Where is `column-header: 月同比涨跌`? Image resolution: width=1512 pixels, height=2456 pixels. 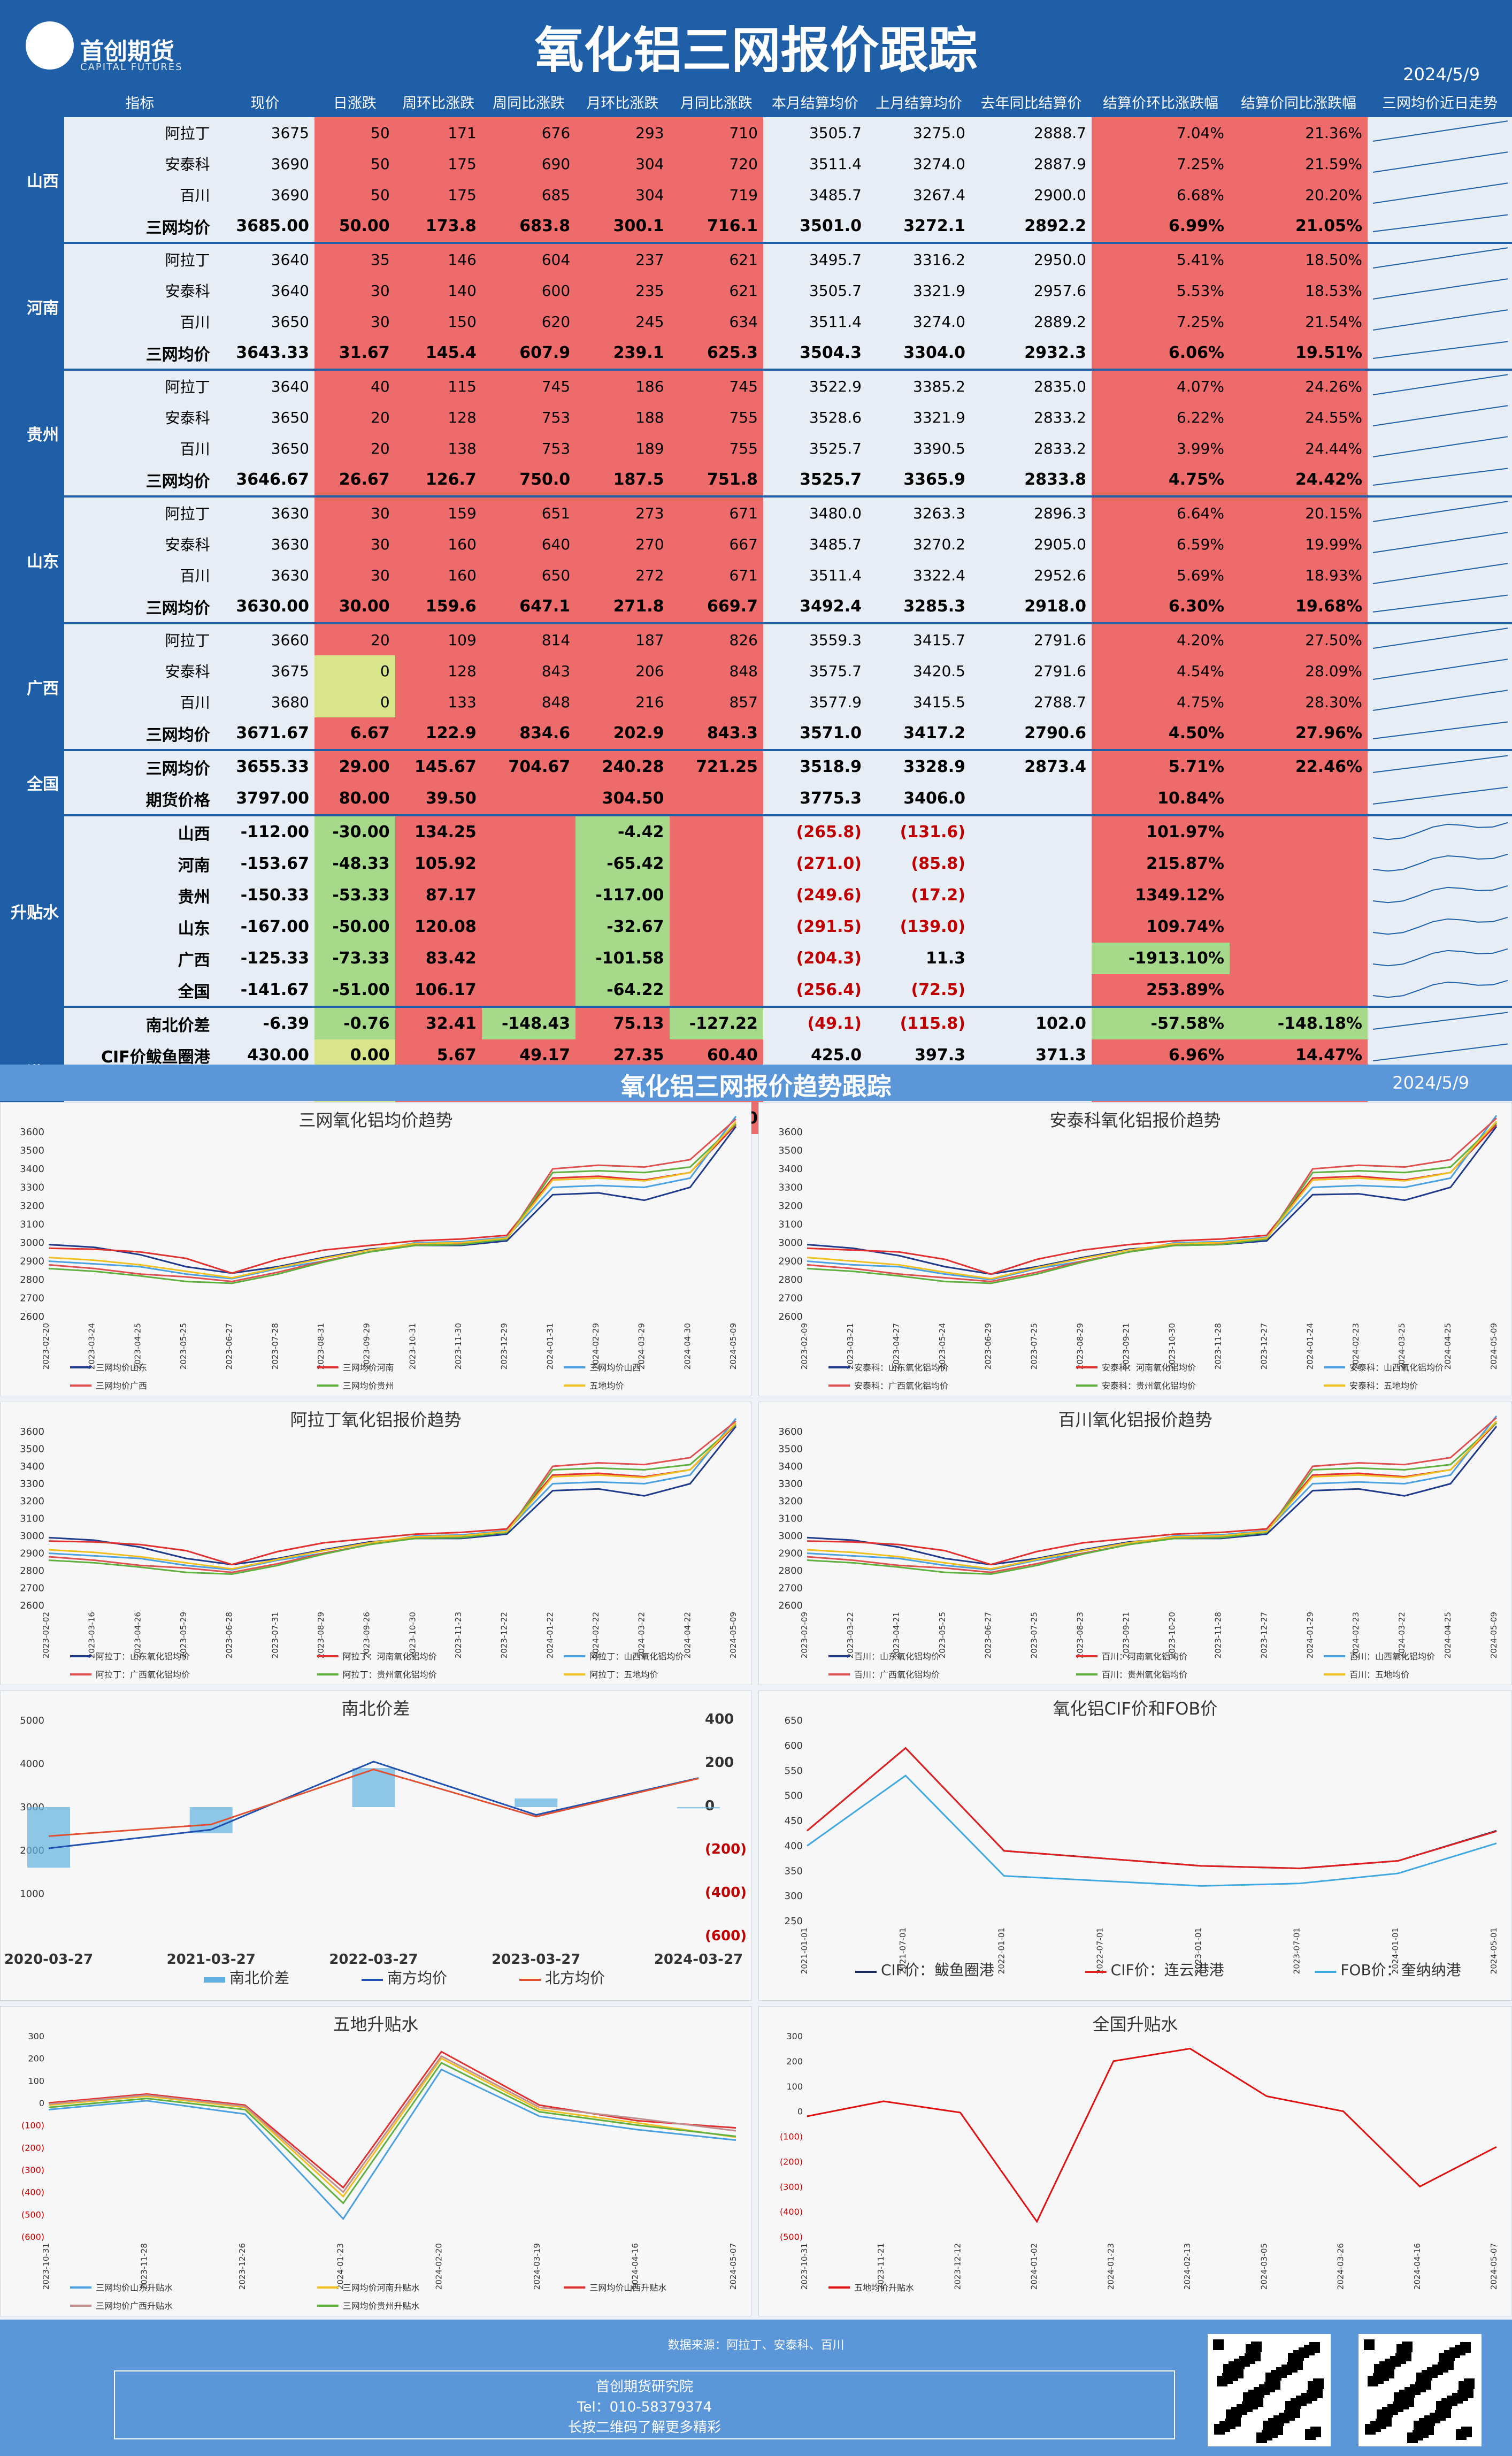 column-header: 月同比涨跌 is located at coordinates (716, 102).